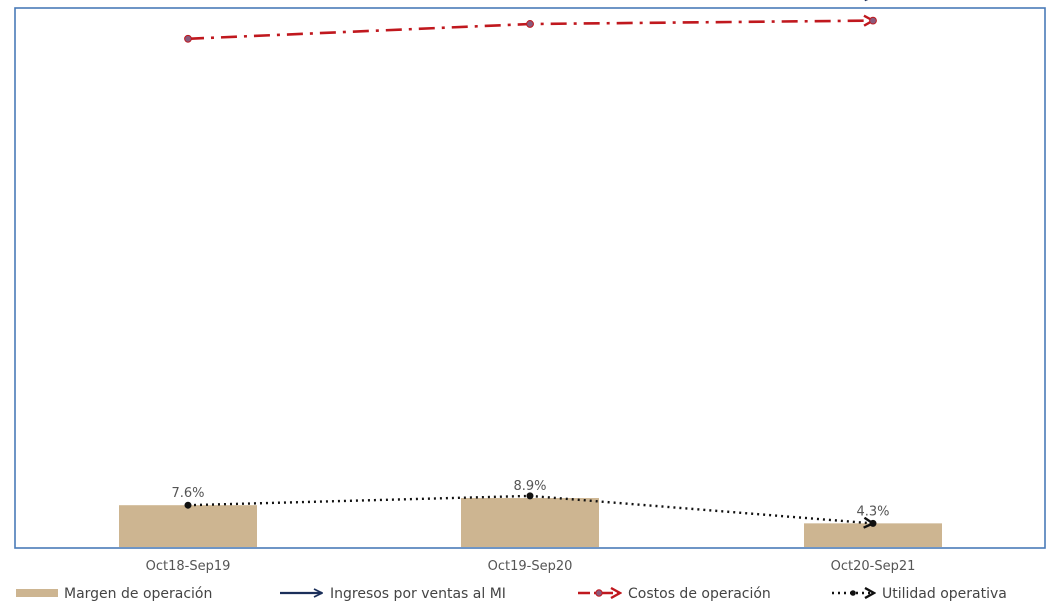  I want to click on point-utilidad-operativa-oct20-sep21, so click(873, 523).